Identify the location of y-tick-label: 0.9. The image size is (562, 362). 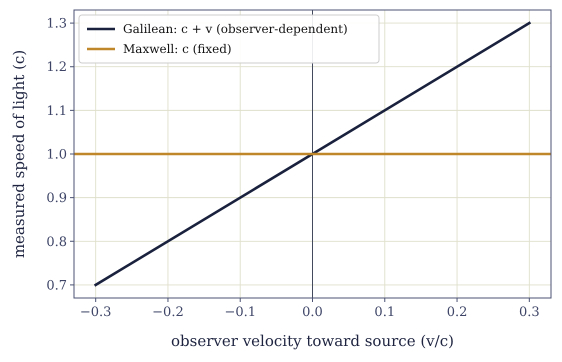
(56, 198).